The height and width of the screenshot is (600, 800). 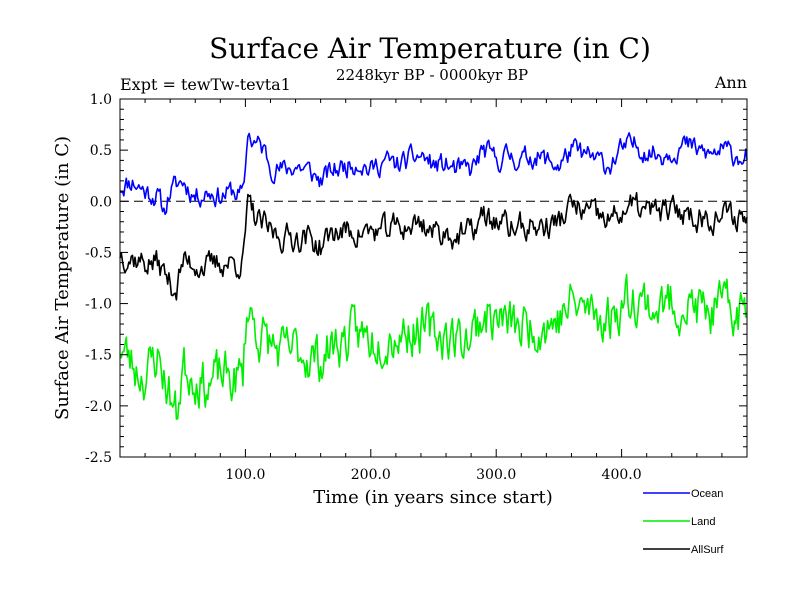 What do you see at coordinates (371, 475) in the screenshot?
I see `x-tick-label: 200.0` at bounding box center [371, 475].